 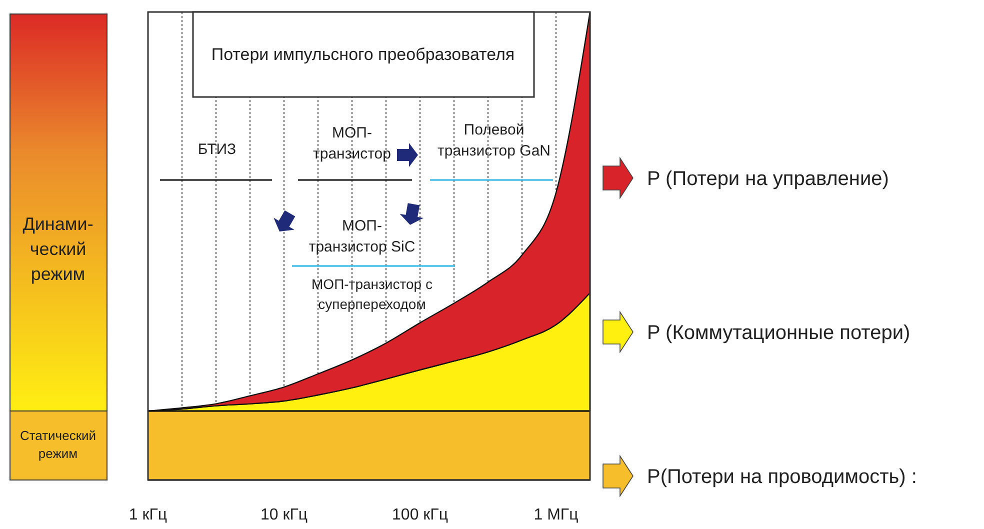 I want to click on annotation: МОП-транзистор с суперпереходом, so click(x=372, y=294).